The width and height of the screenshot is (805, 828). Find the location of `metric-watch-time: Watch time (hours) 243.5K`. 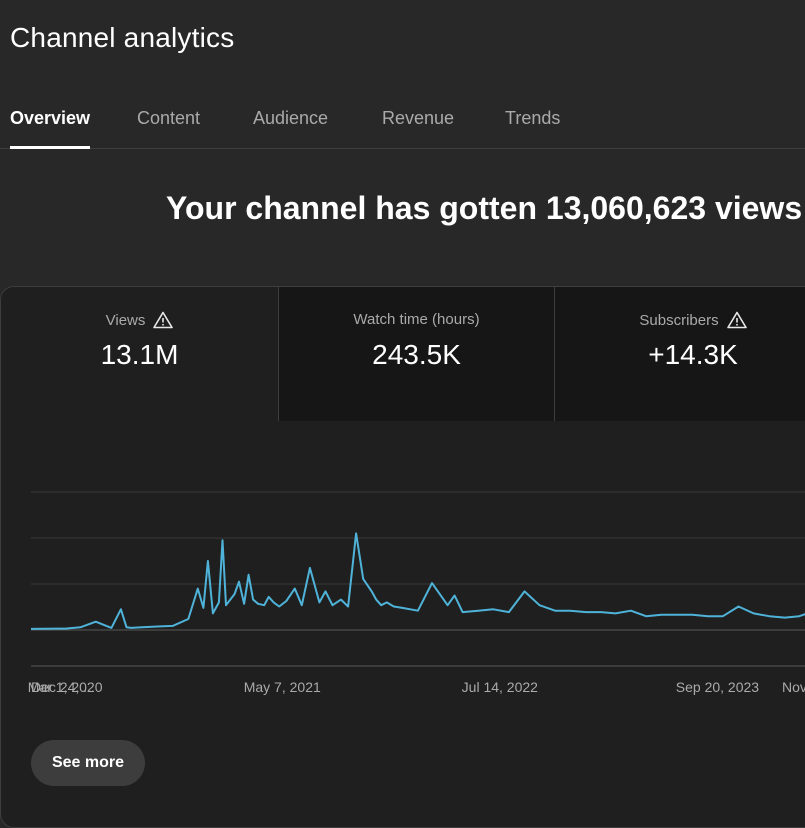

metric-watch-time: Watch time (hours) 243.5K is located at coordinates (416, 354).